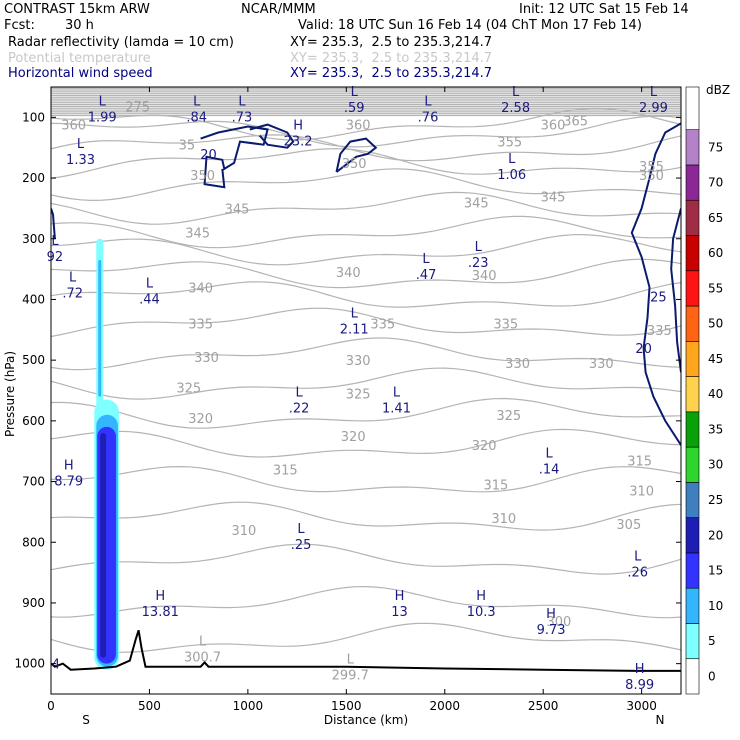 This screenshot has width=740, height=740. What do you see at coordinates (354, 330) in the screenshot?
I see `wind-extremum-value: 2.11` at bounding box center [354, 330].